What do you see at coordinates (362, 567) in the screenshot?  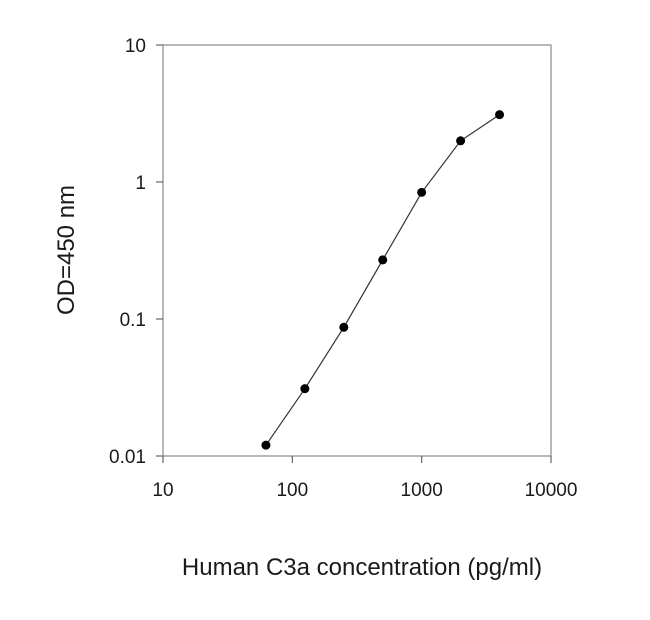 I see `x-axis-title: Human C3a concentration (pg/ml)` at bounding box center [362, 567].